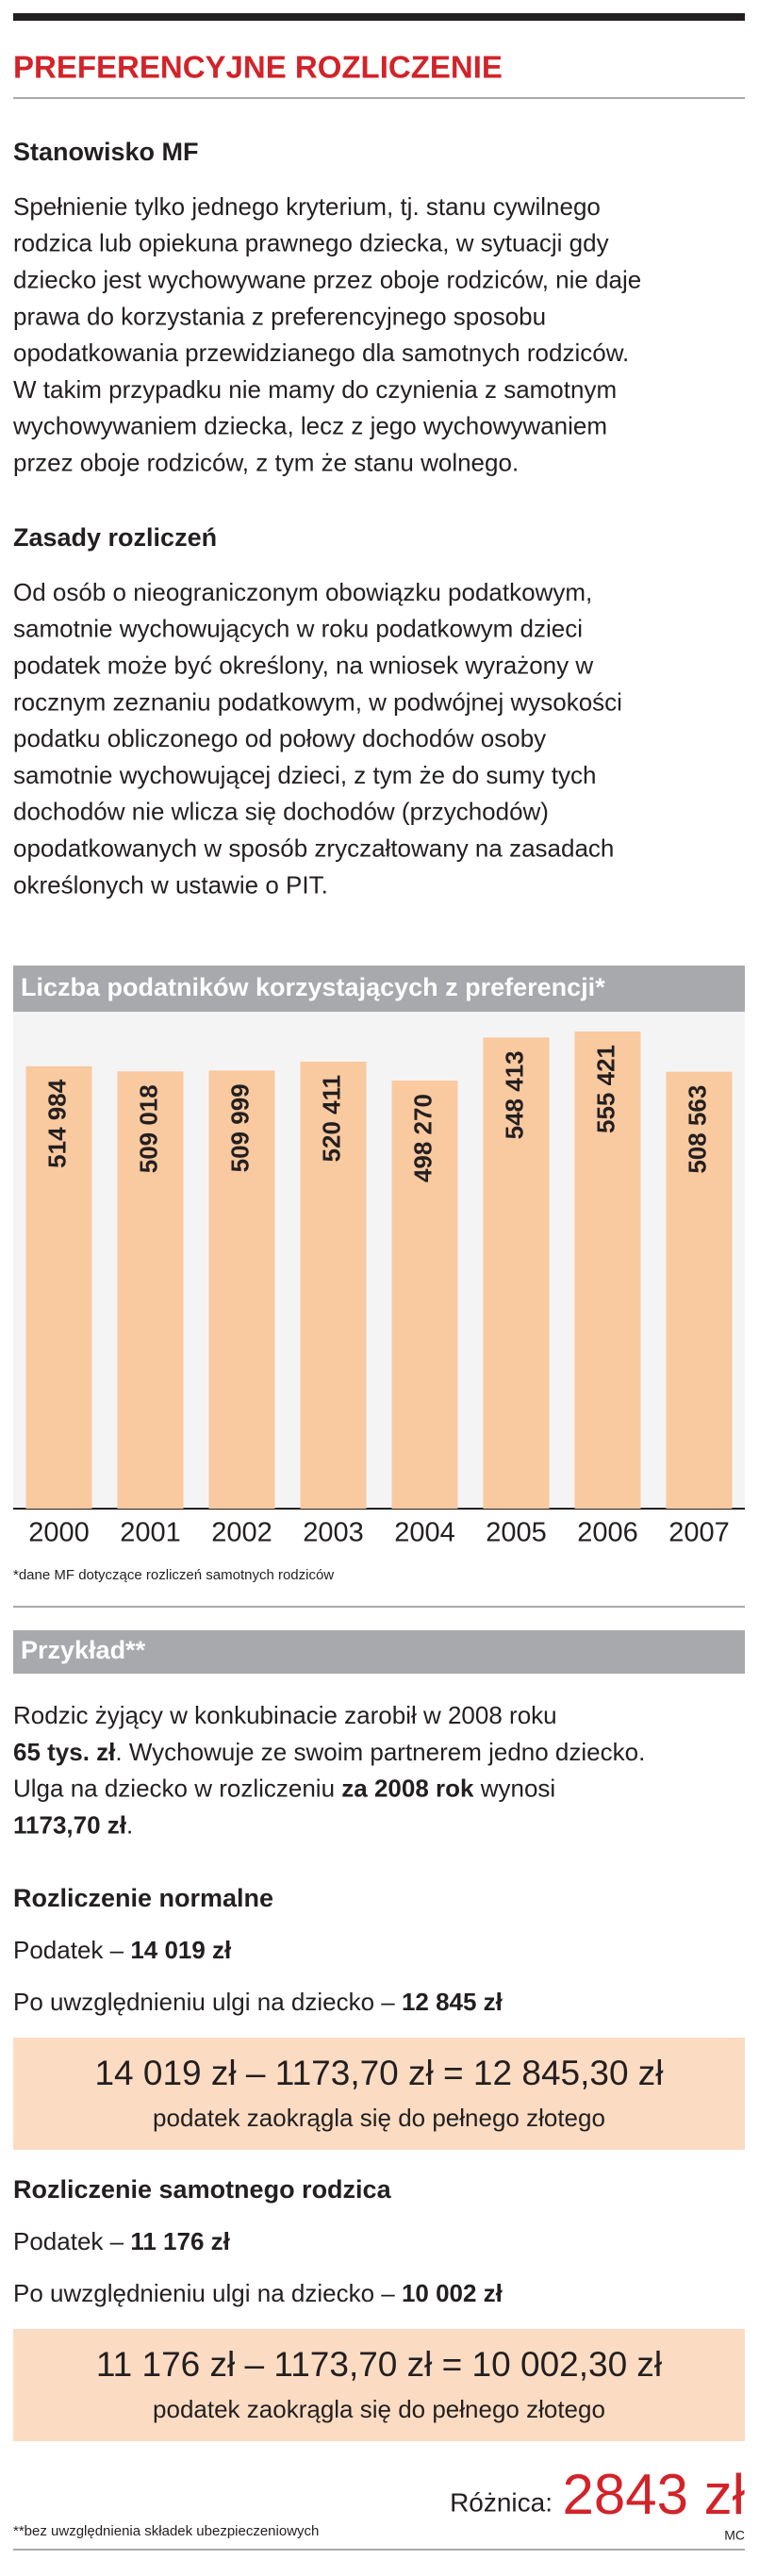 The height and width of the screenshot is (2576, 759). I want to click on example-header-bar, so click(379, 1652).